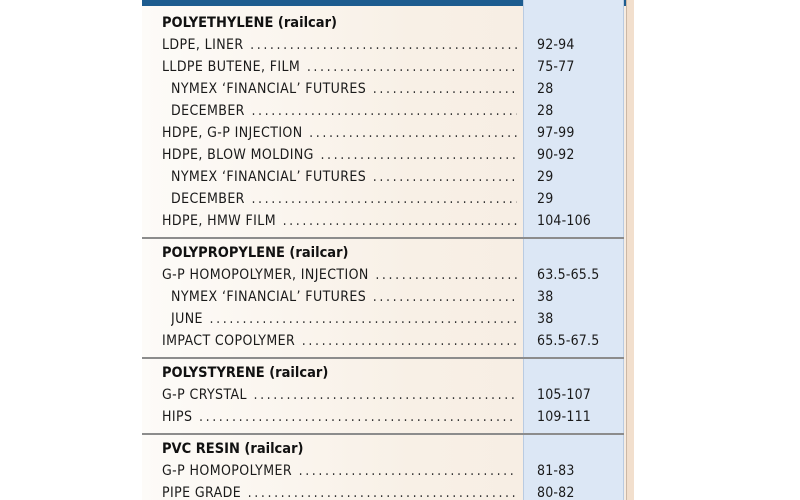  Describe the element at coordinates (231, 67) in the screenshot. I see `product-label: LLDPE BUTENE, FILM` at that location.